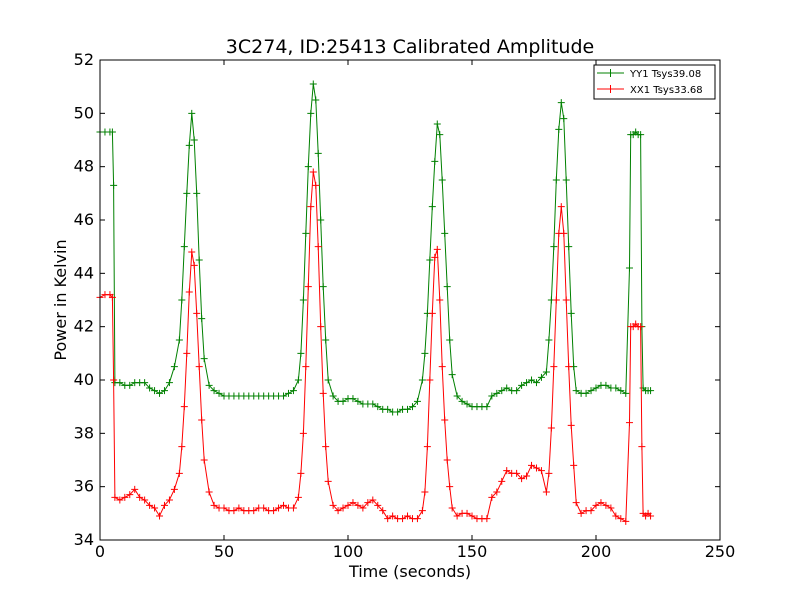 Image resolution: width=800 pixels, height=600 pixels. What do you see at coordinates (610, 73) in the screenshot?
I see `legend-marker-yy1` at bounding box center [610, 73].